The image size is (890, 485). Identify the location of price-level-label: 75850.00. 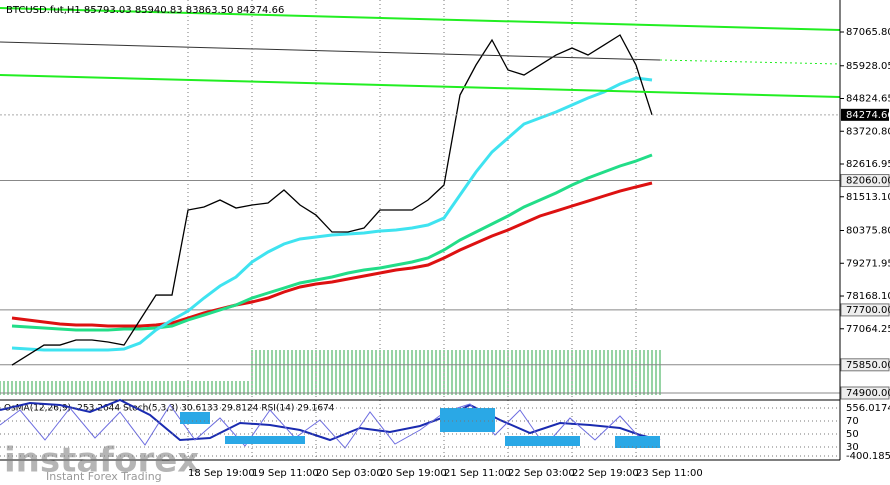
(868, 365).